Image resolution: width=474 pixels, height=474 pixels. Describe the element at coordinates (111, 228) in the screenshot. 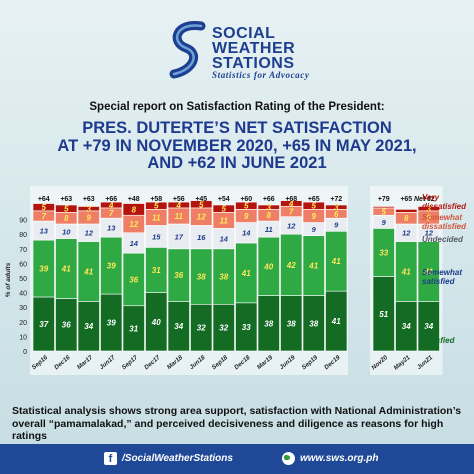

I see `bar-value-label-undecided: 13` at that location.